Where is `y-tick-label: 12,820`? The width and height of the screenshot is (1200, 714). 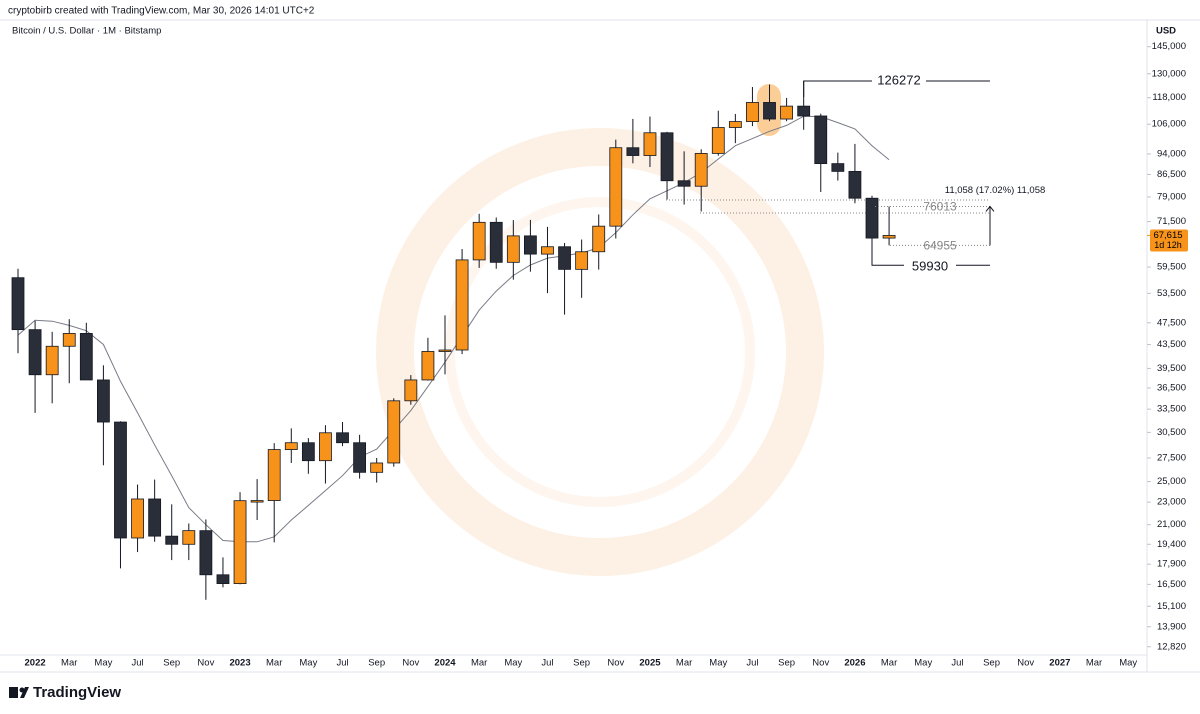 y-tick-label: 12,820 is located at coordinates (1171, 646).